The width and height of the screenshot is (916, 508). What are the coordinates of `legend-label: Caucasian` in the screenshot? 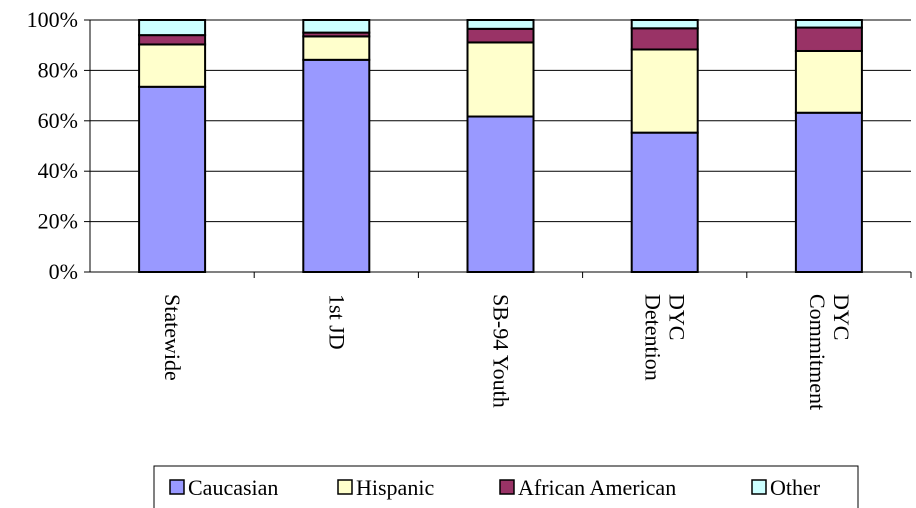 It's located at (233, 487).